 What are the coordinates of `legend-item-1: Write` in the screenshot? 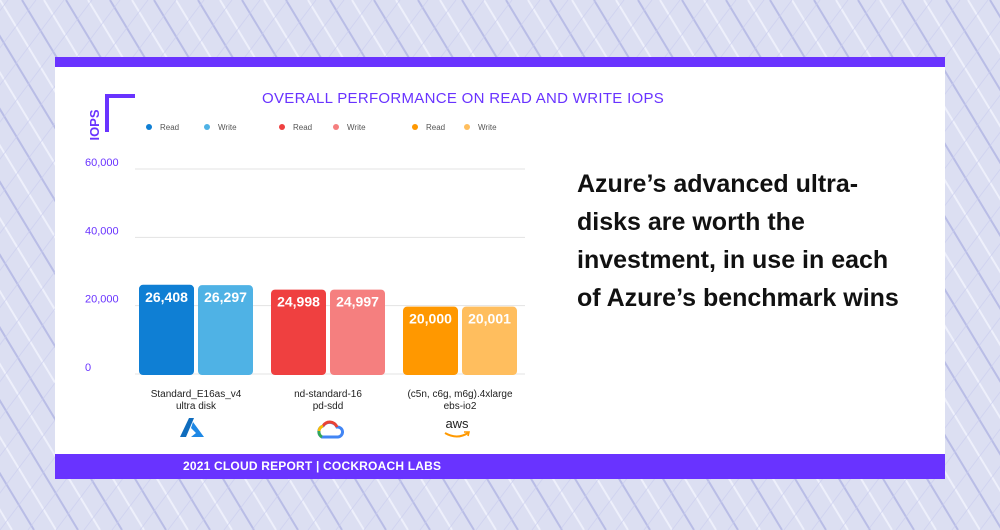 It's located at (220, 128).